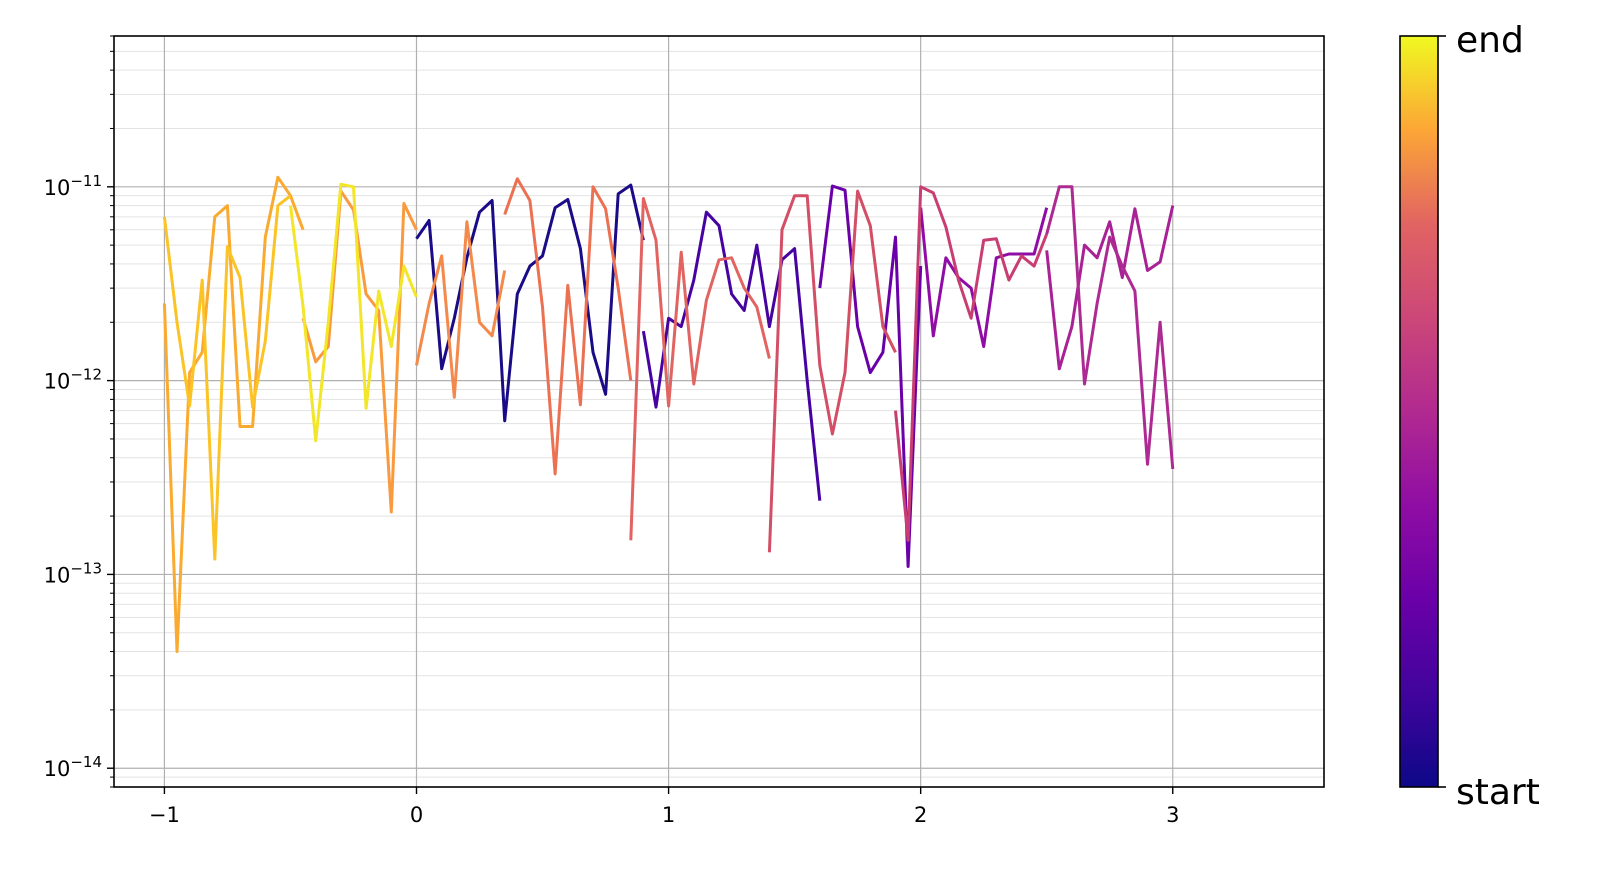 Image resolution: width=1609 pixels, height=873 pixels. Describe the element at coordinates (668, 815) in the screenshot. I see `x-tick-label: 1` at that location.